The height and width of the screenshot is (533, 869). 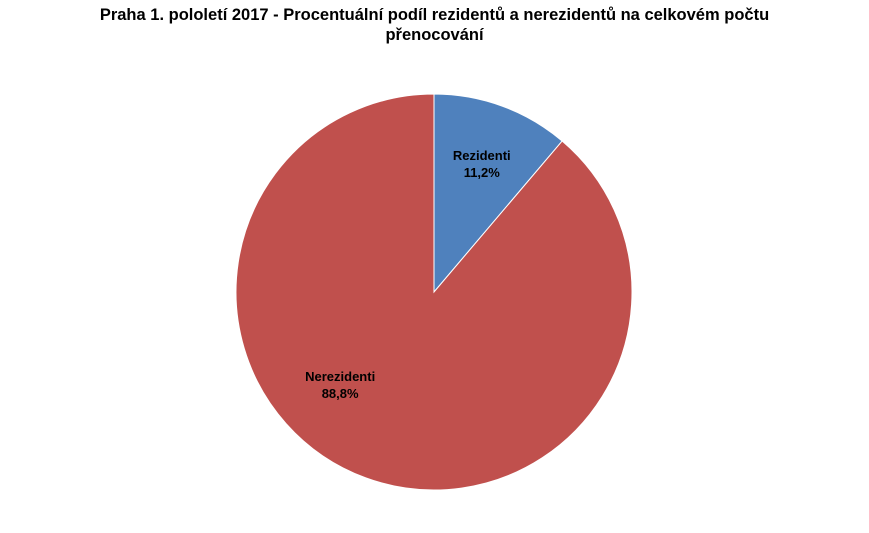 What do you see at coordinates (434, 35) in the screenshot?
I see `chart-title-line-2: přenocování` at bounding box center [434, 35].